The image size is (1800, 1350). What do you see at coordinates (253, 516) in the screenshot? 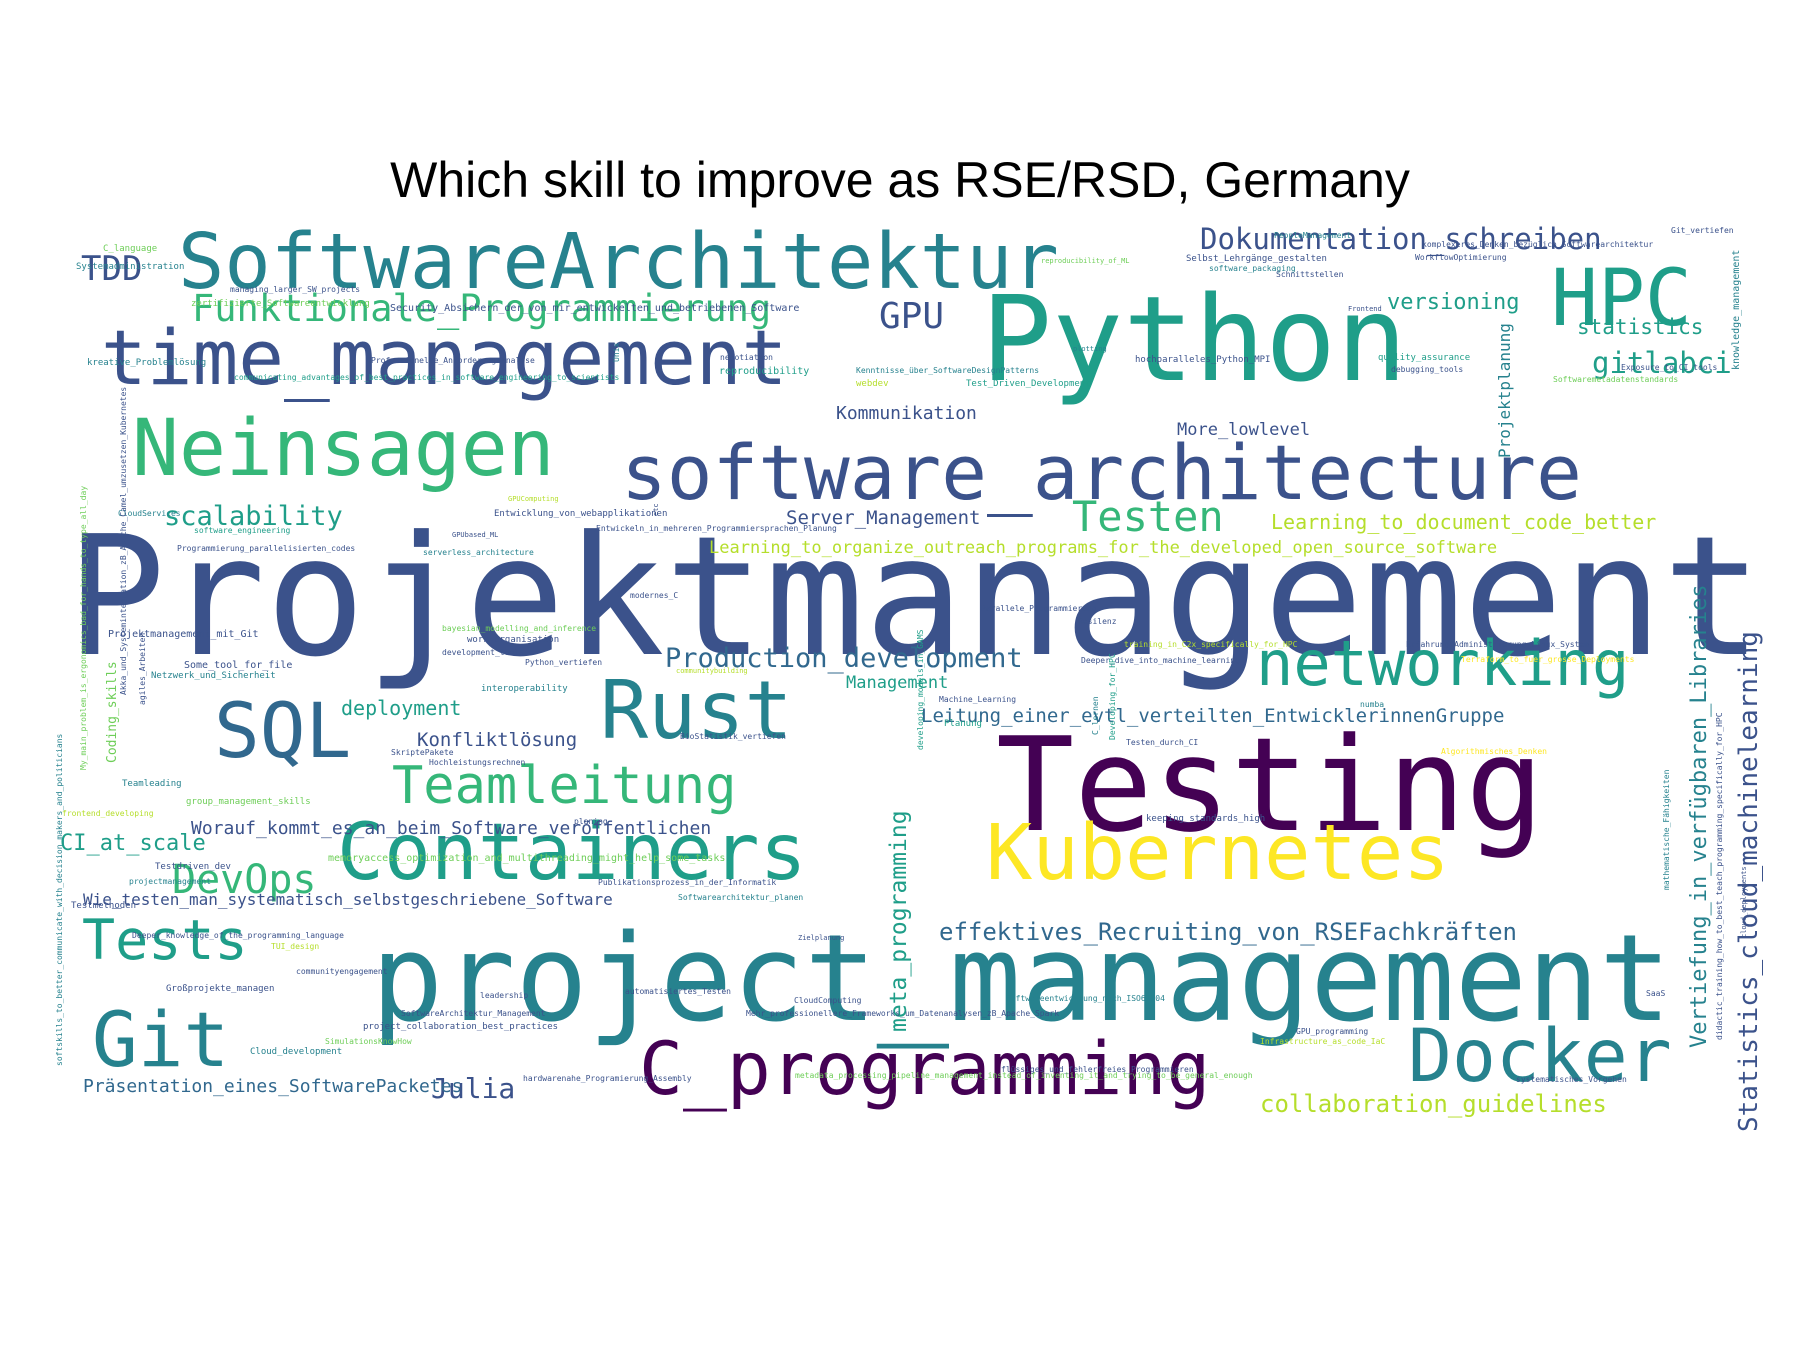
I see `cloud-word: scalability` at bounding box center [253, 516].